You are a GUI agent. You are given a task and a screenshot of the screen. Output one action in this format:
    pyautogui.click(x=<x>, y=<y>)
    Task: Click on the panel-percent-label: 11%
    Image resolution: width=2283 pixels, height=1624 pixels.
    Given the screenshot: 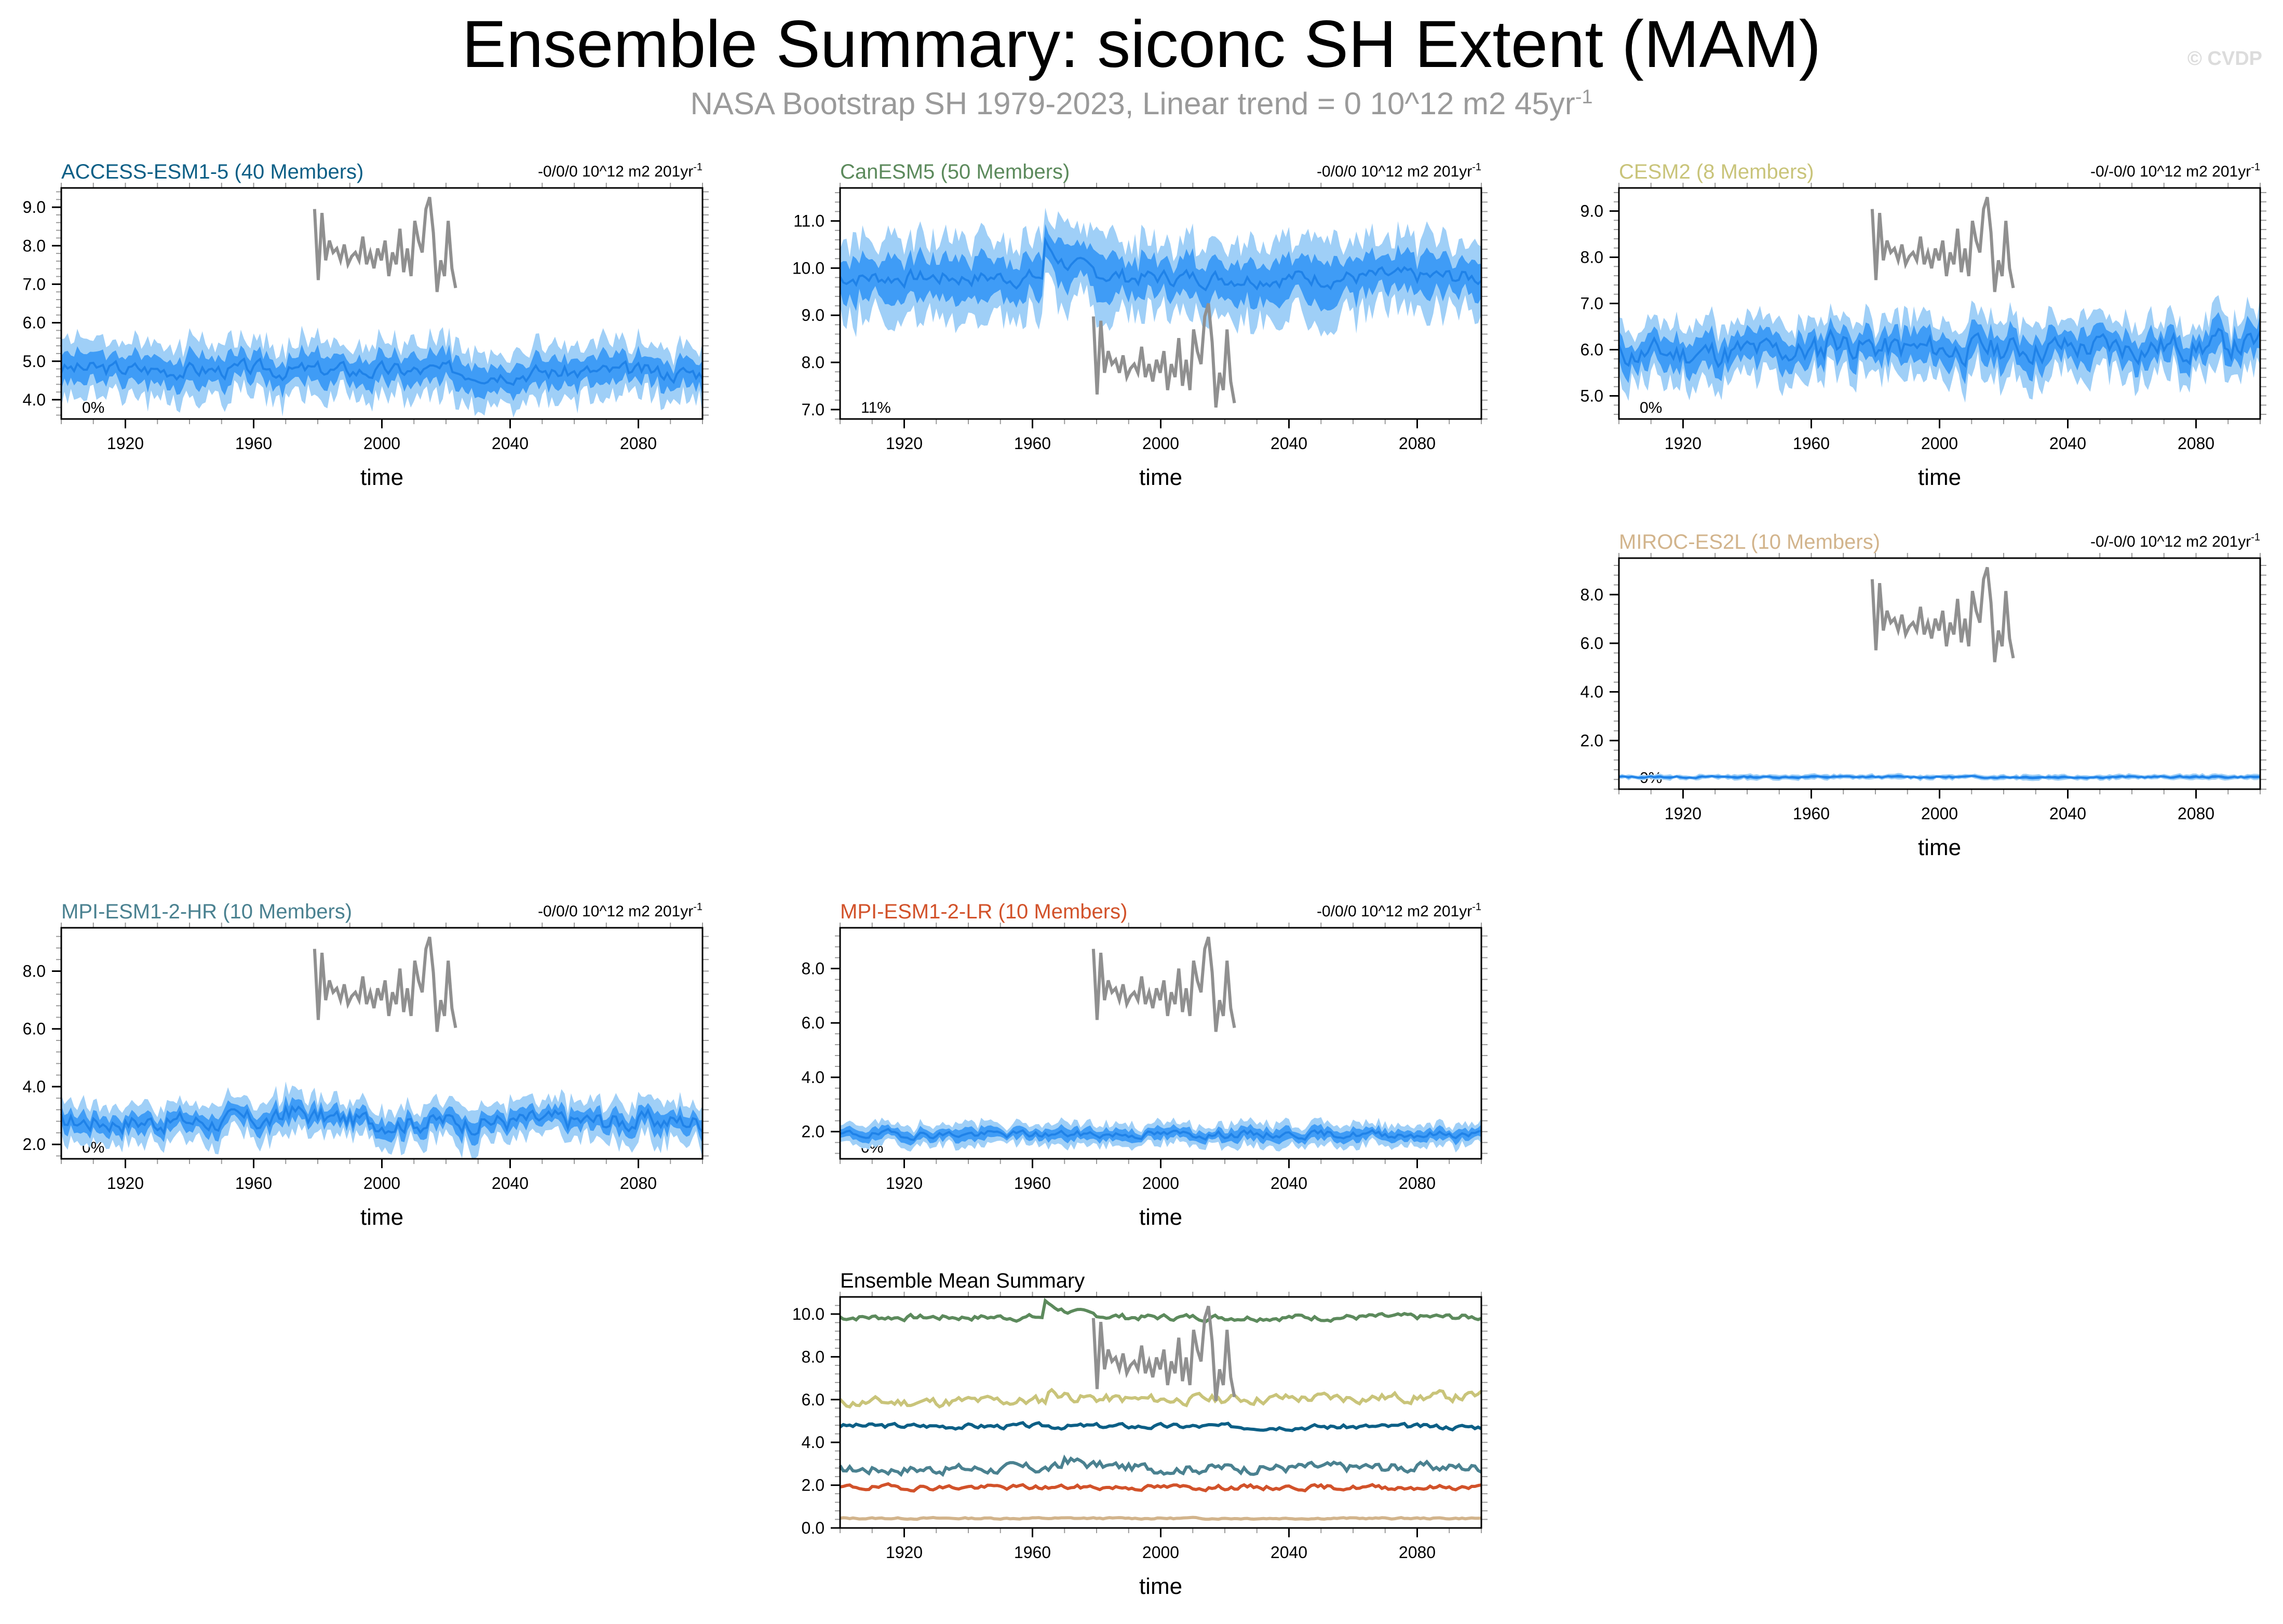 What is the action you would take?
    pyautogui.click(x=876, y=407)
    